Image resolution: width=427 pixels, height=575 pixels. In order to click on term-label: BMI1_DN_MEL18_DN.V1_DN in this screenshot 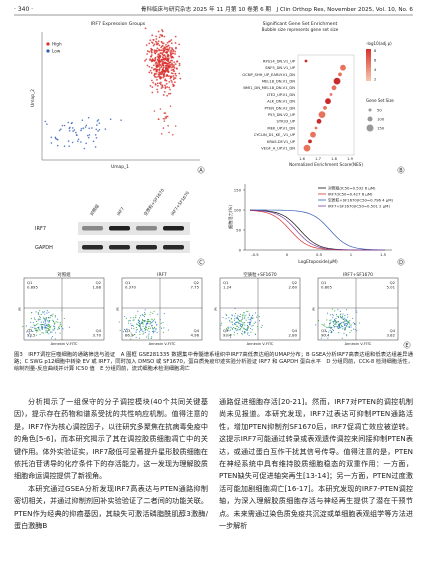, I will do `click(269, 88)`.